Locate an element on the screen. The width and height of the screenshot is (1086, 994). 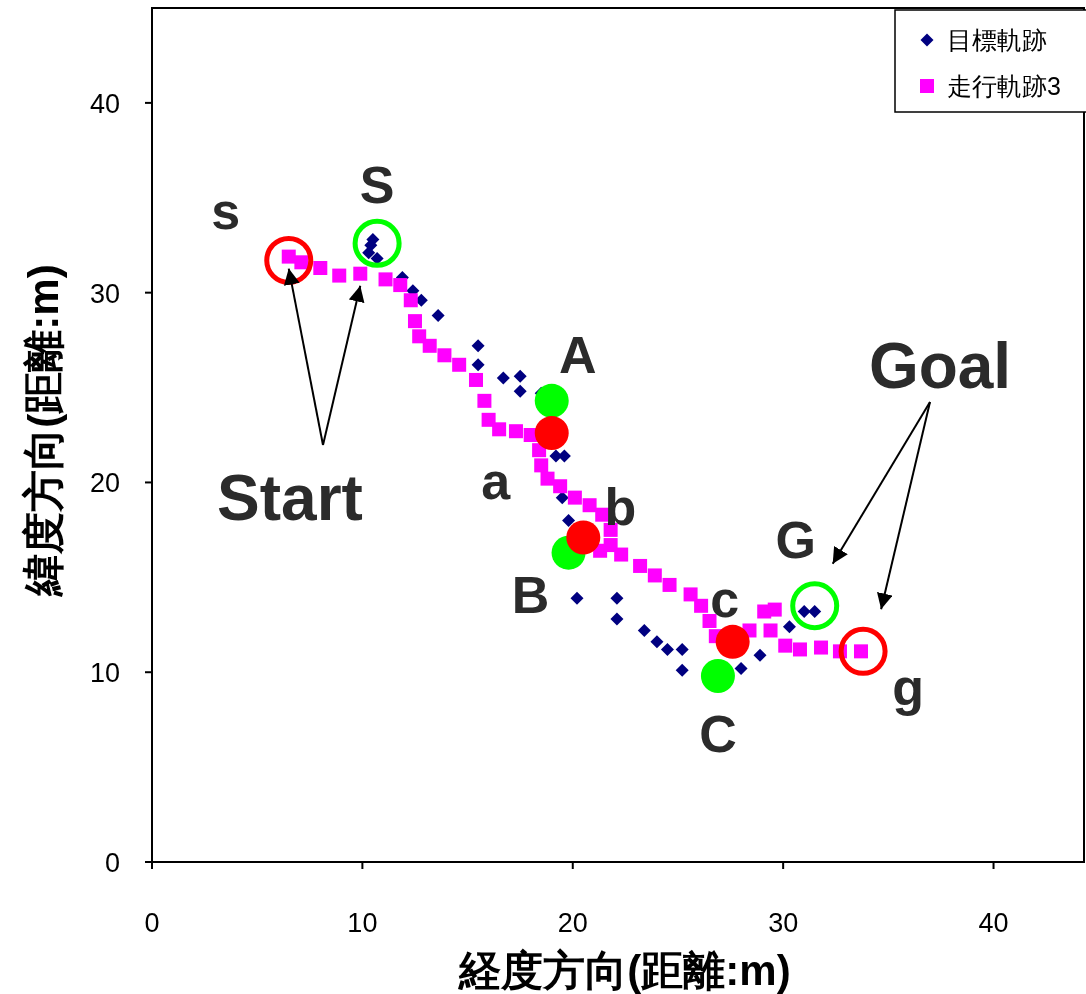
y-tick-label: 0 is located at coordinates (112, 863).